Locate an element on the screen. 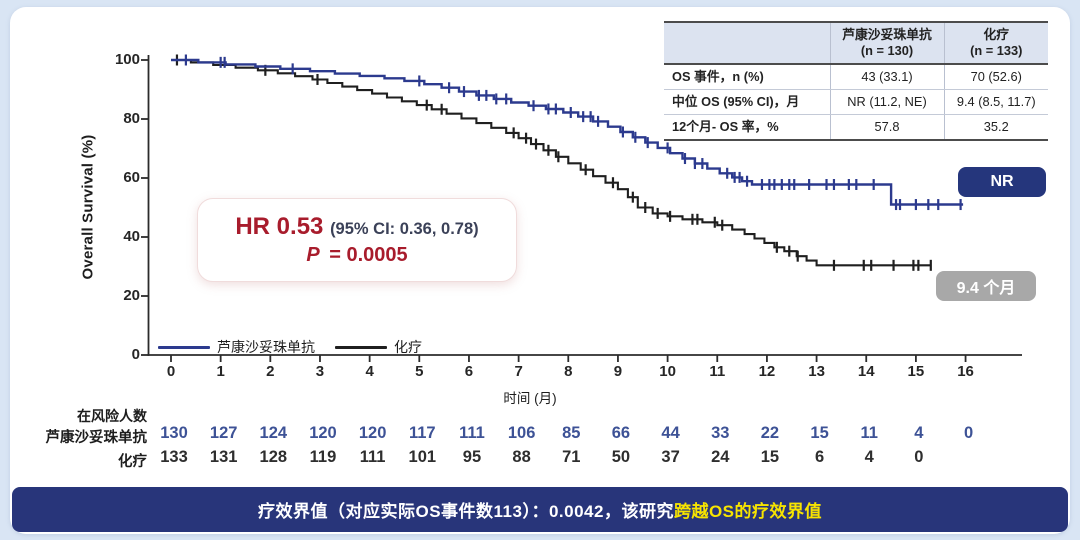 The height and width of the screenshot is (540, 1080). col-arm2-n: (n = 133) is located at coordinates (996, 50).